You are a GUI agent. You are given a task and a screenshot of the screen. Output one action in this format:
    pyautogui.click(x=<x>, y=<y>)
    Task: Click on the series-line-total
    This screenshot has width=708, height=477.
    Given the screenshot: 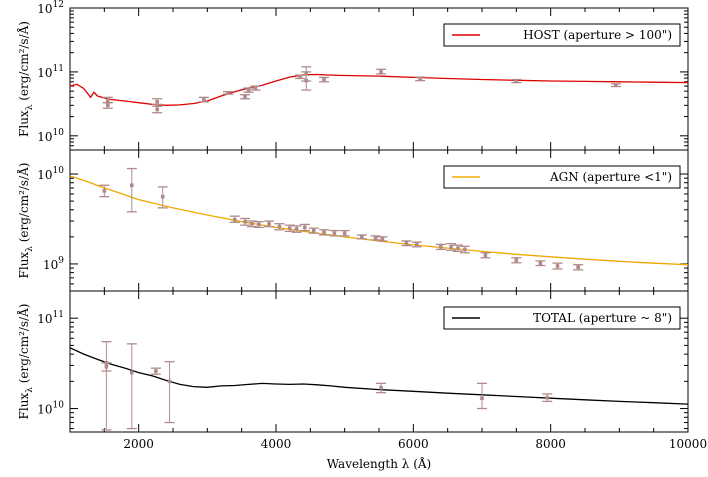 What is the action you would take?
    pyautogui.click(x=379, y=376)
    